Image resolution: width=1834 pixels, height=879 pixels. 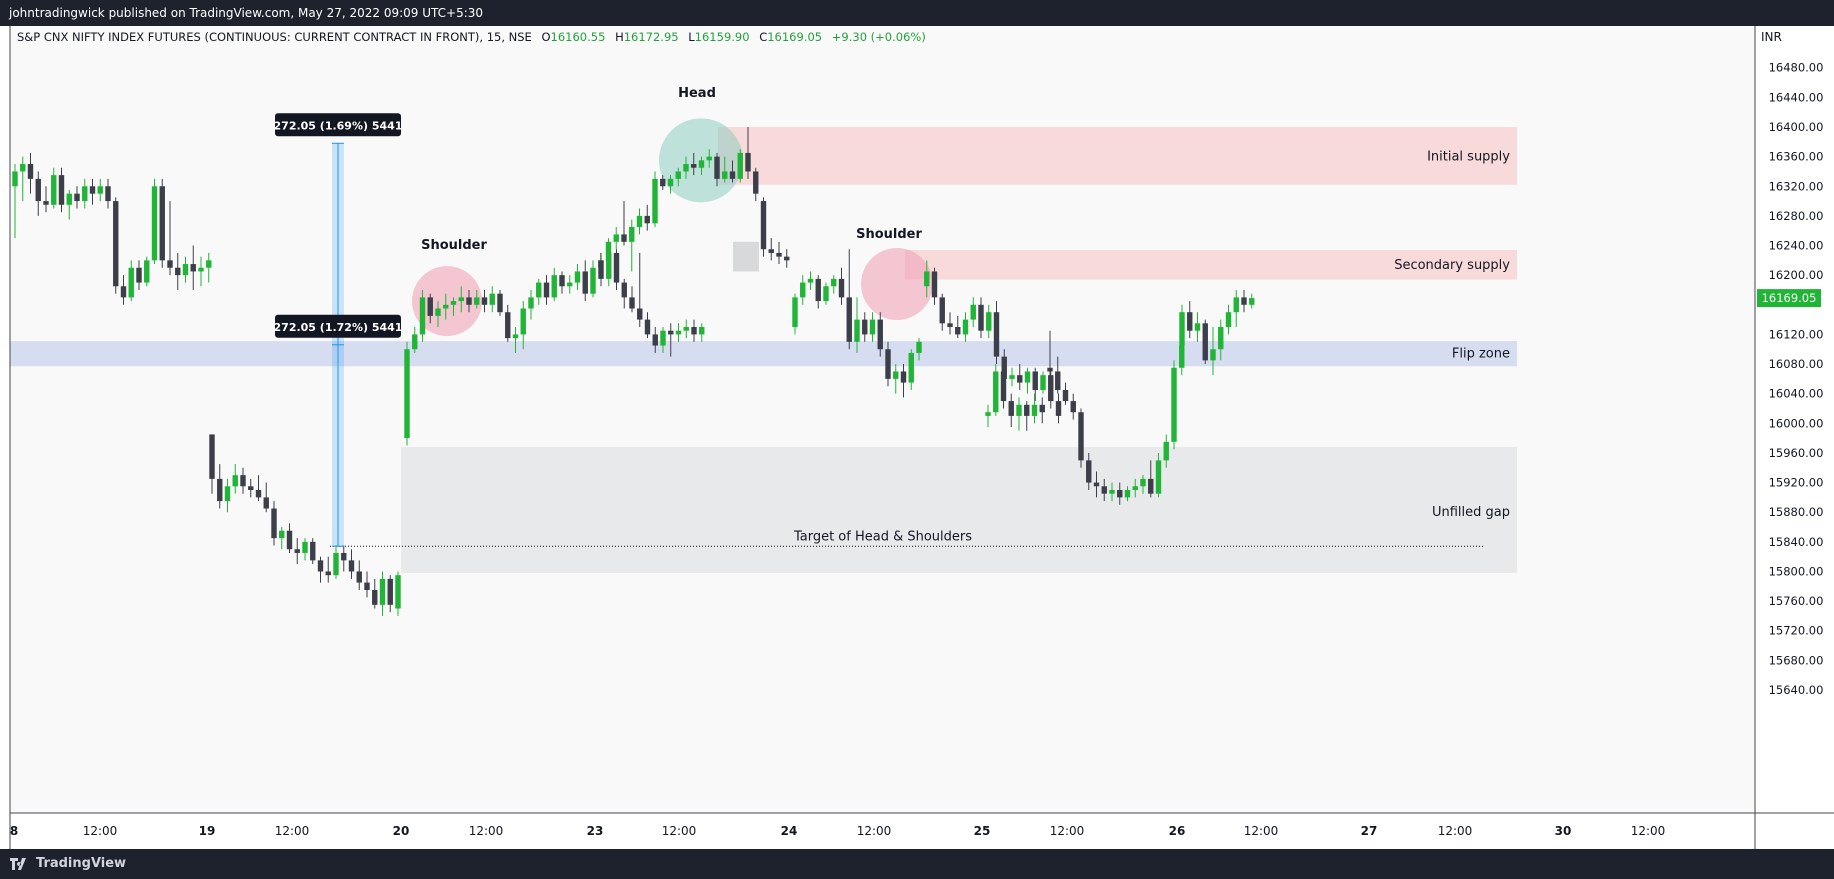 What do you see at coordinates (338, 330) in the screenshot?
I see `price-range-measure: 272.05 (1.69%) 5441 272.05 (1.72%) 5441` at bounding box center [338, 330].